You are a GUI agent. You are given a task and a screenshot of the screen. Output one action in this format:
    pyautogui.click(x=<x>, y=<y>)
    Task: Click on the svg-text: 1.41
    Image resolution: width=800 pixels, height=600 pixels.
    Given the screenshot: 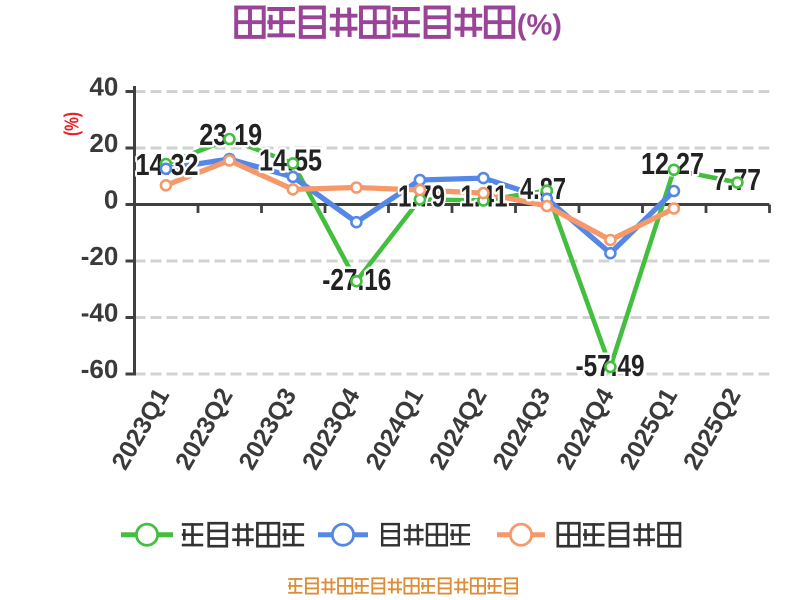 What is the action you would take?
    pyautogui.click(x=484, y=196)
    